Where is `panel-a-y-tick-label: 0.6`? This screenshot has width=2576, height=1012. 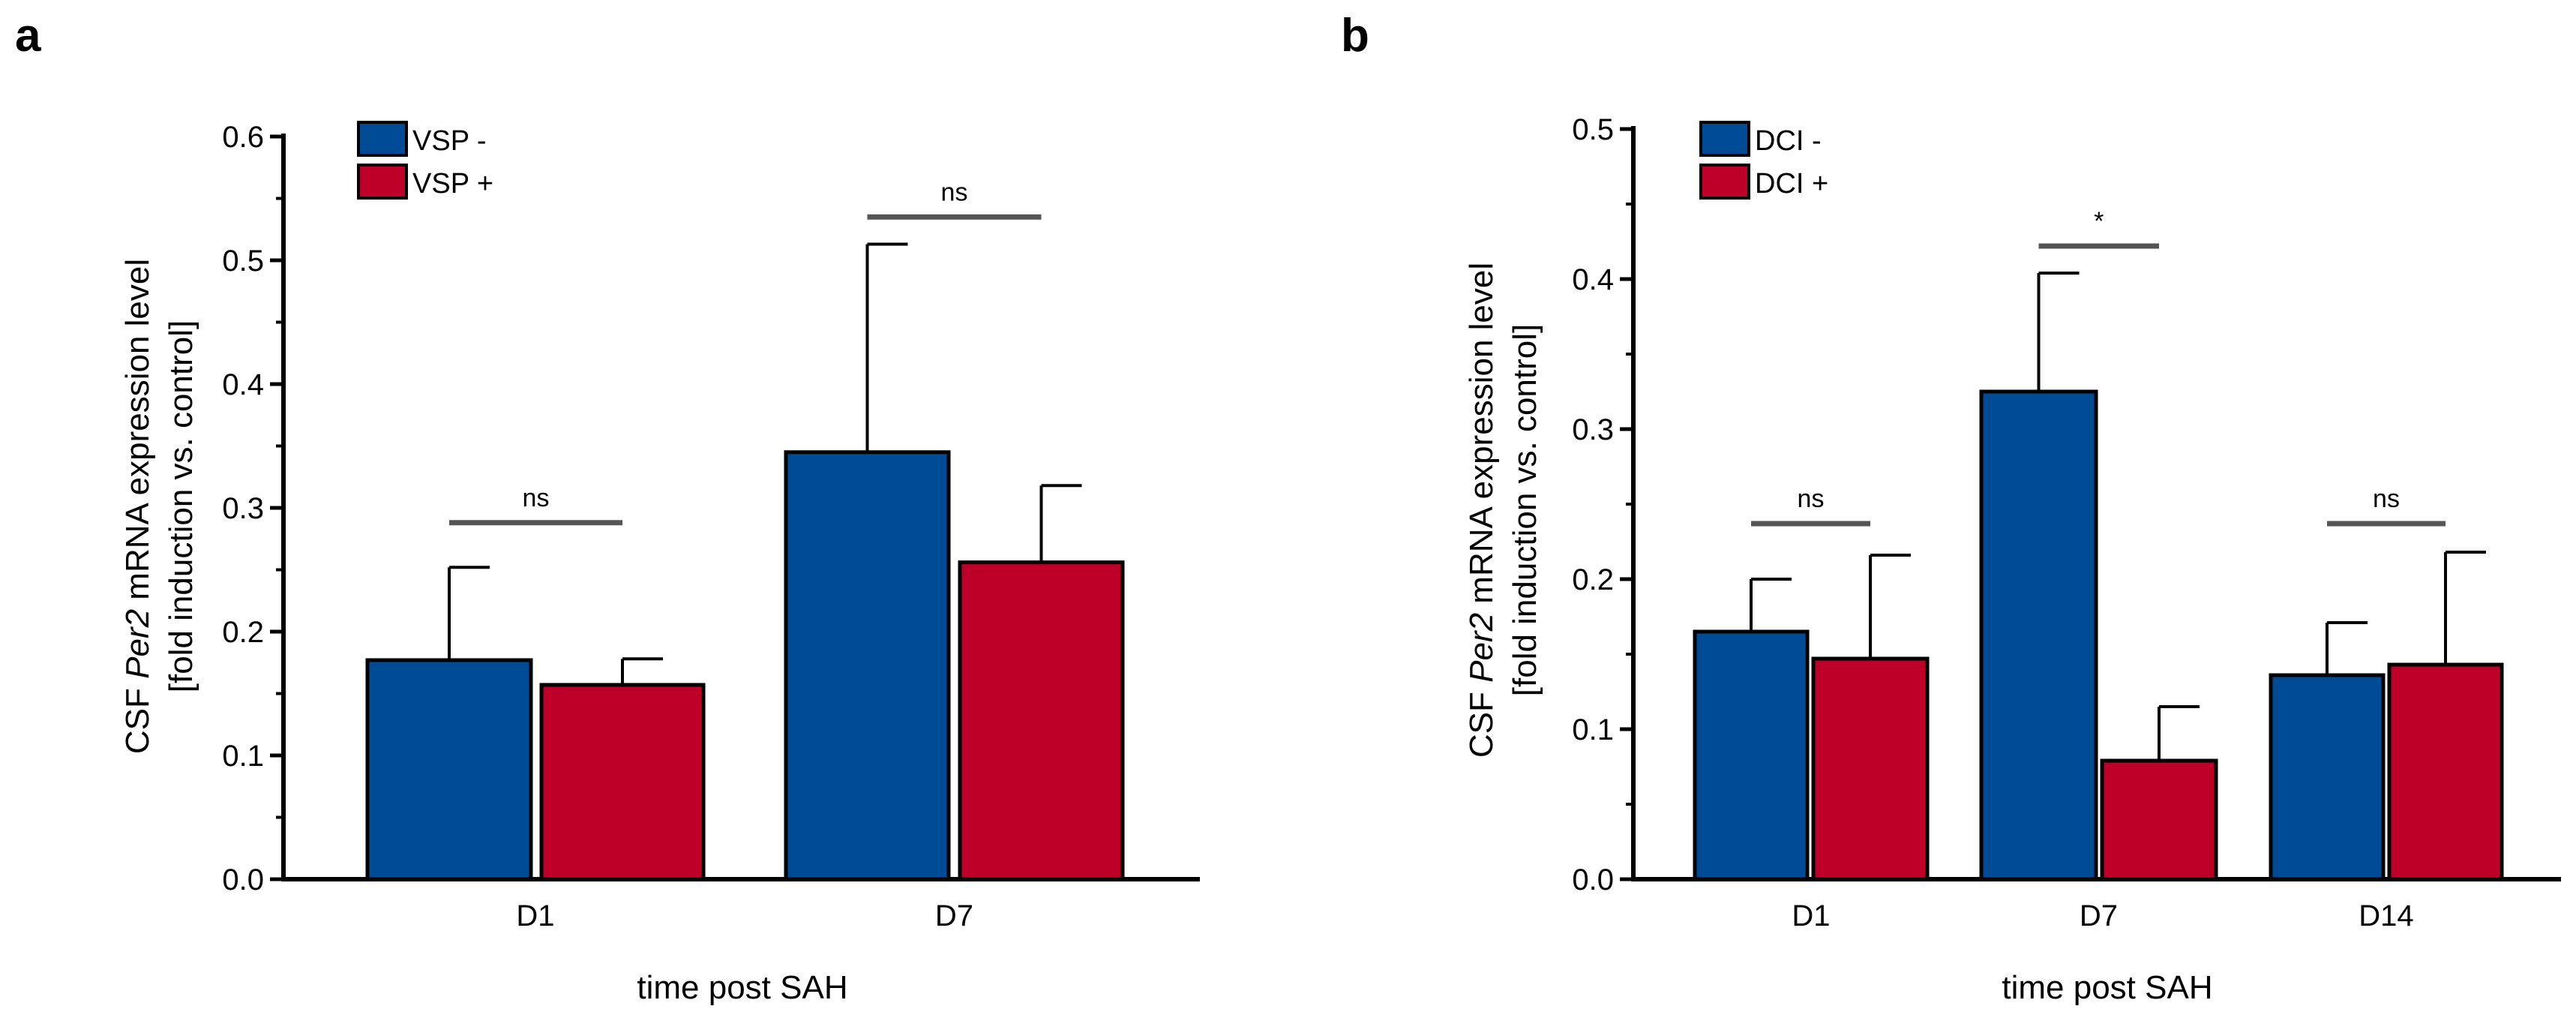
panel-a-y-tick-label: 0.6 is located at coordinates (243, 137).